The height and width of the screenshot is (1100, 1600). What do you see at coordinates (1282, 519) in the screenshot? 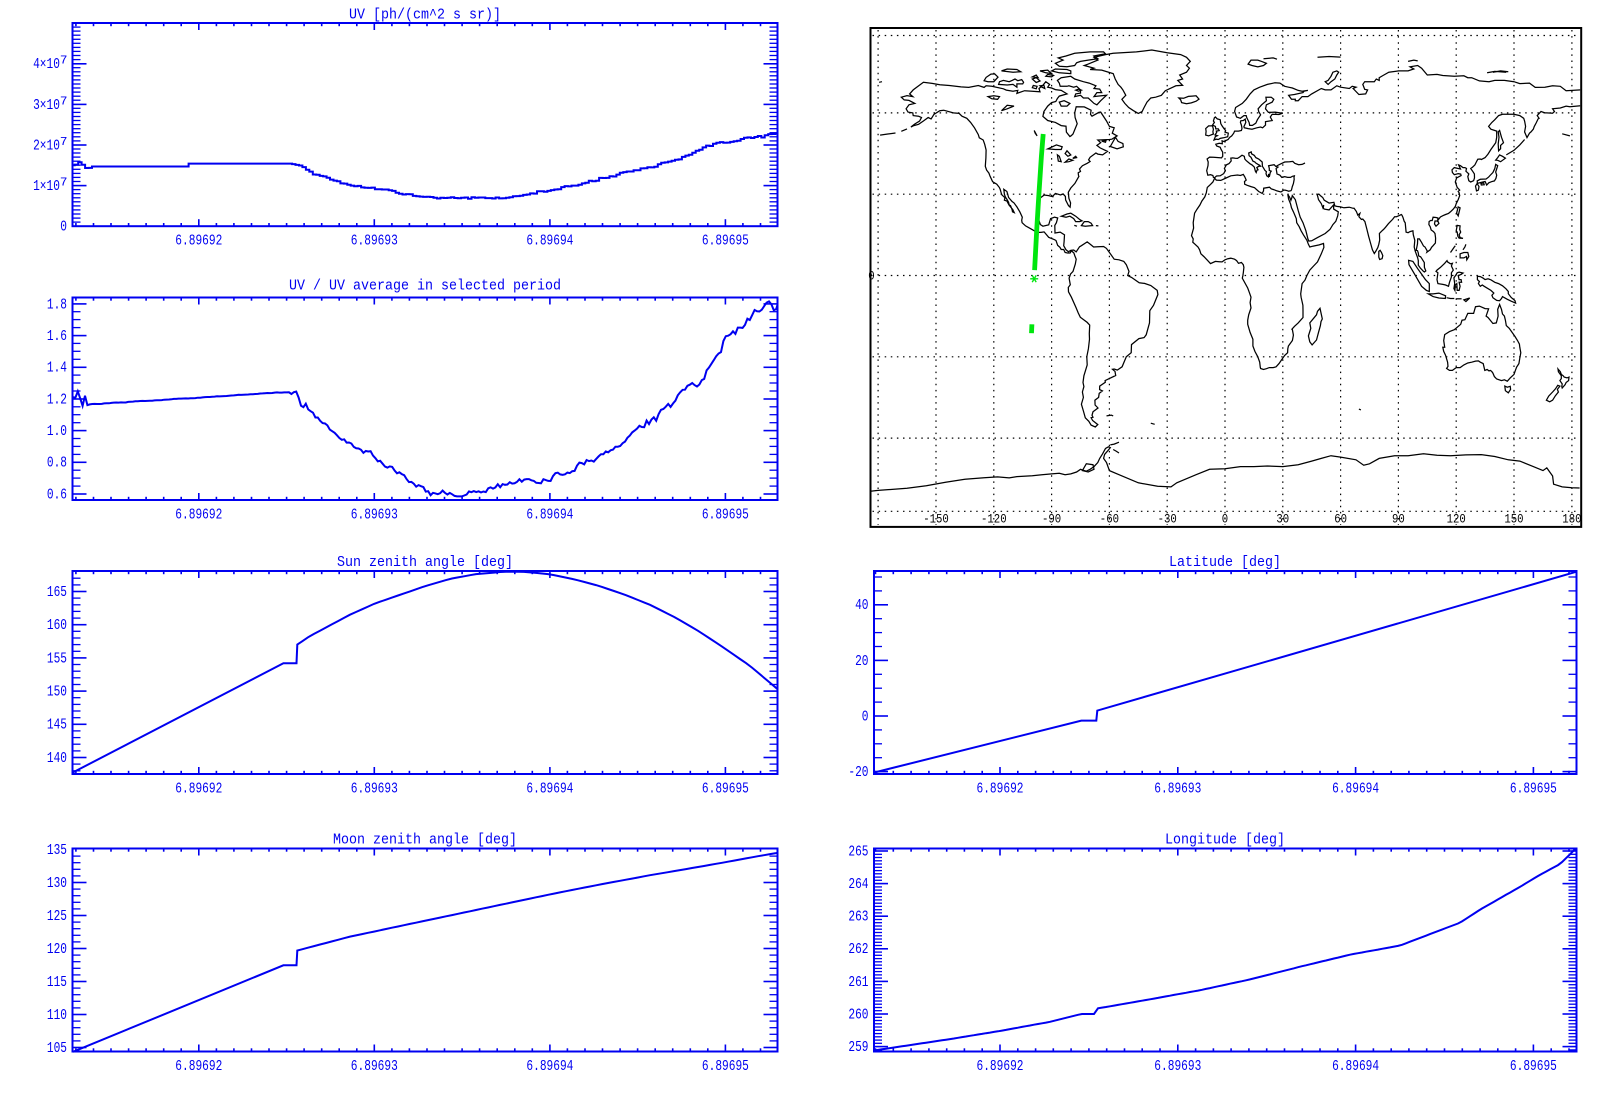
I see `svg-text: 30` at bounding box center [1282, 519].